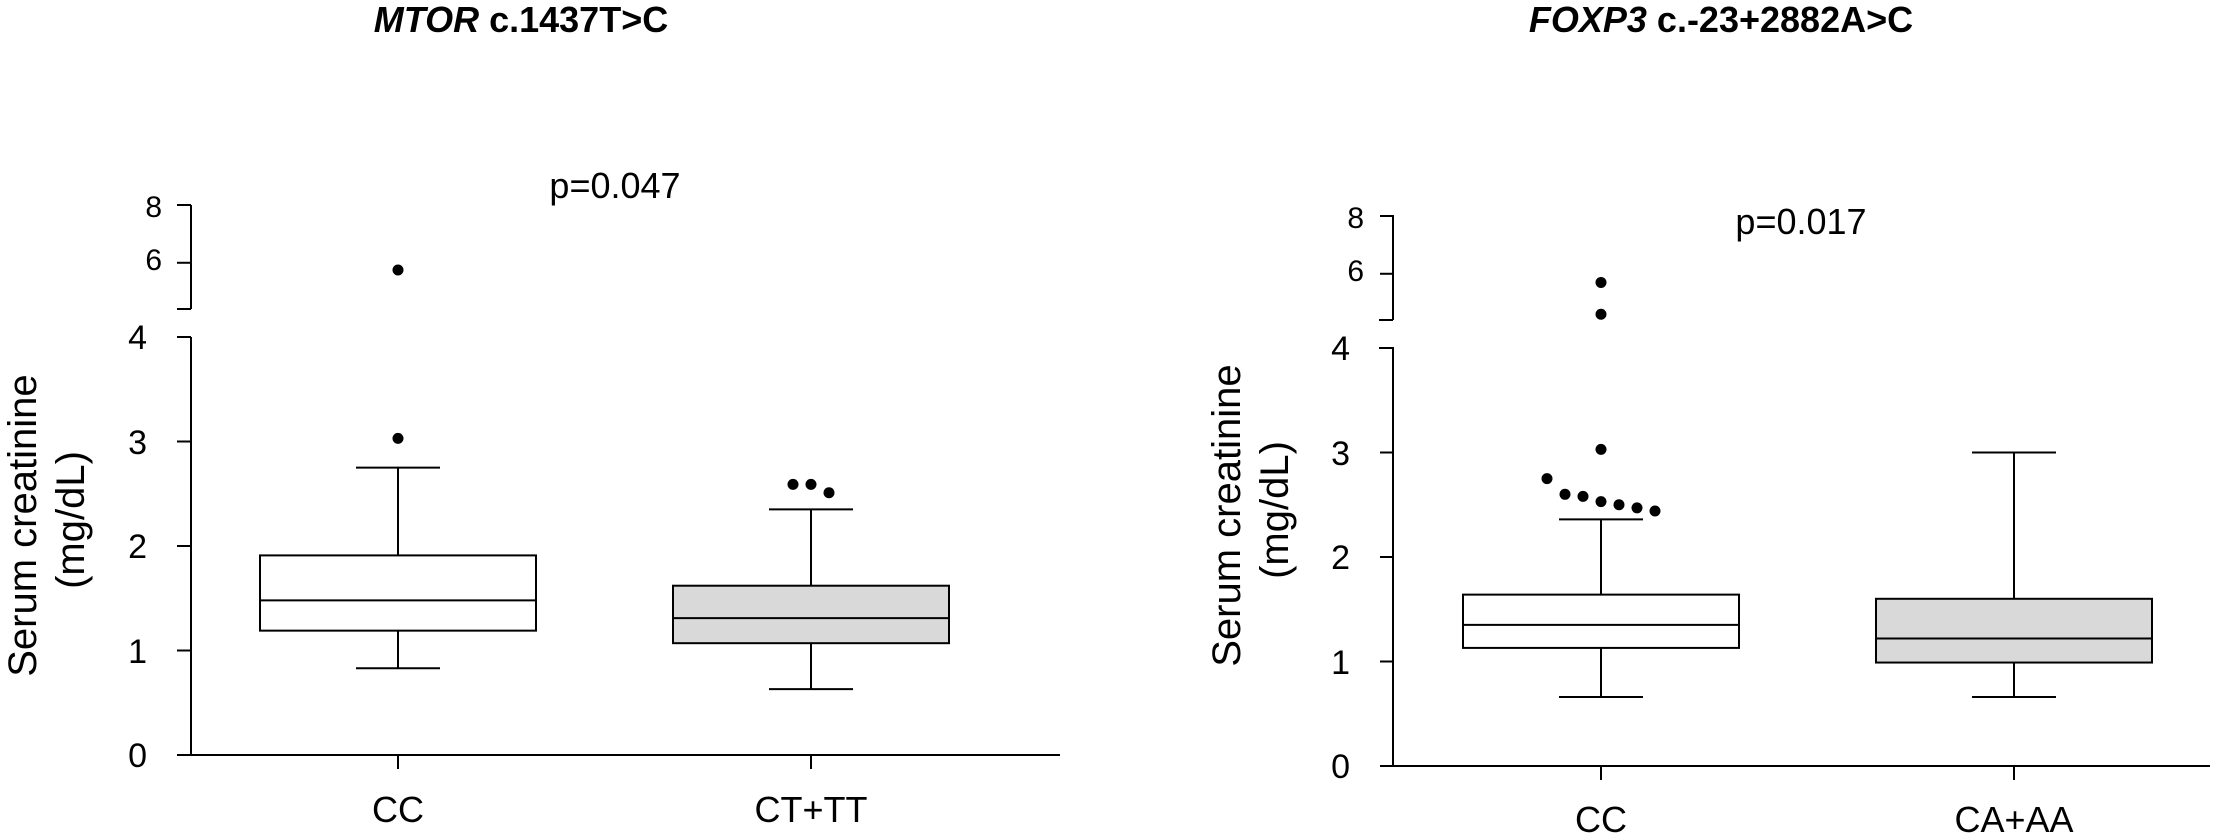 This screenshot has width=2226, height=837. I want to click on x-tick-labels: CC CA+AA, so click(1824, 818).